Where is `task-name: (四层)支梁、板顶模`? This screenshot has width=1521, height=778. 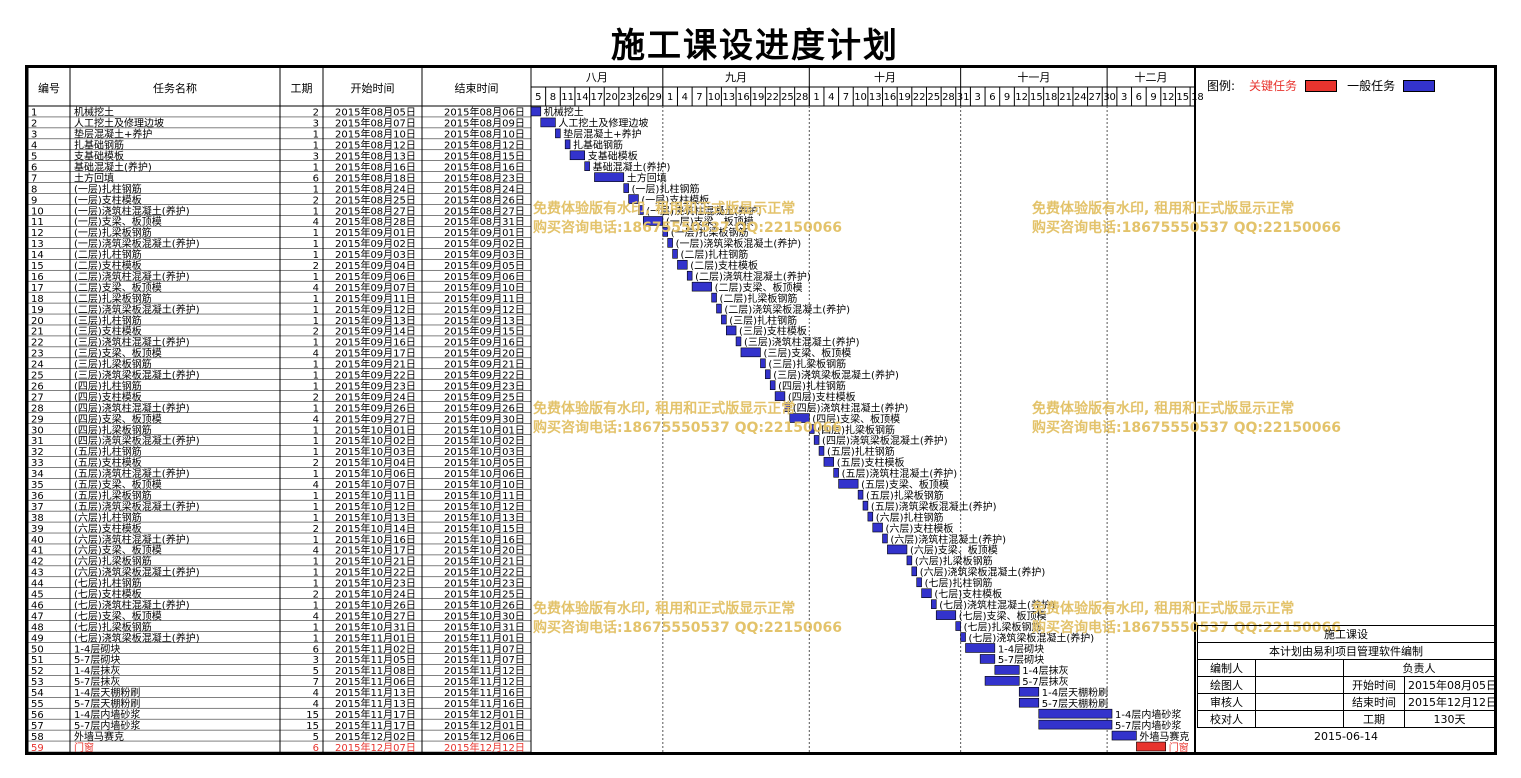 task-name: (四层)支梁、板顶模 is located at coordinates (118, 418).